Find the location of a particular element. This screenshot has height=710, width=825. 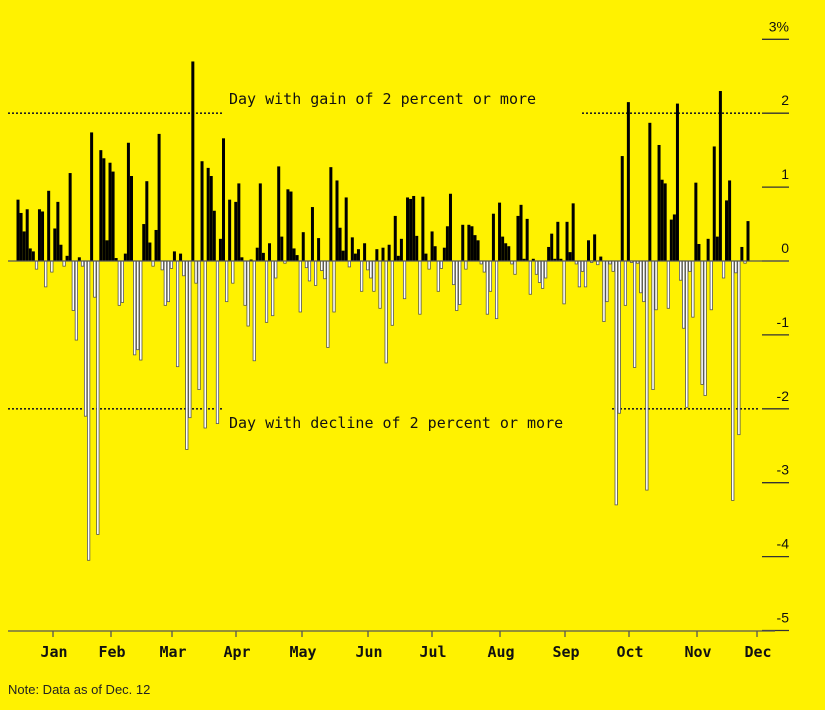

x-tick-label: Aug is located at coordinates (500, 652).